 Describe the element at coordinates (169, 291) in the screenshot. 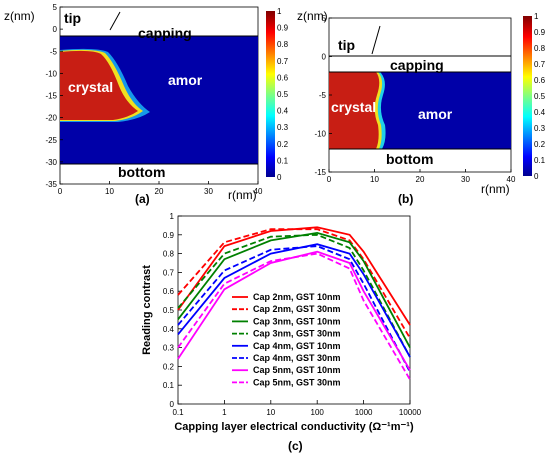

I see `panel-c-y-tick-label: 0.6` at that location.